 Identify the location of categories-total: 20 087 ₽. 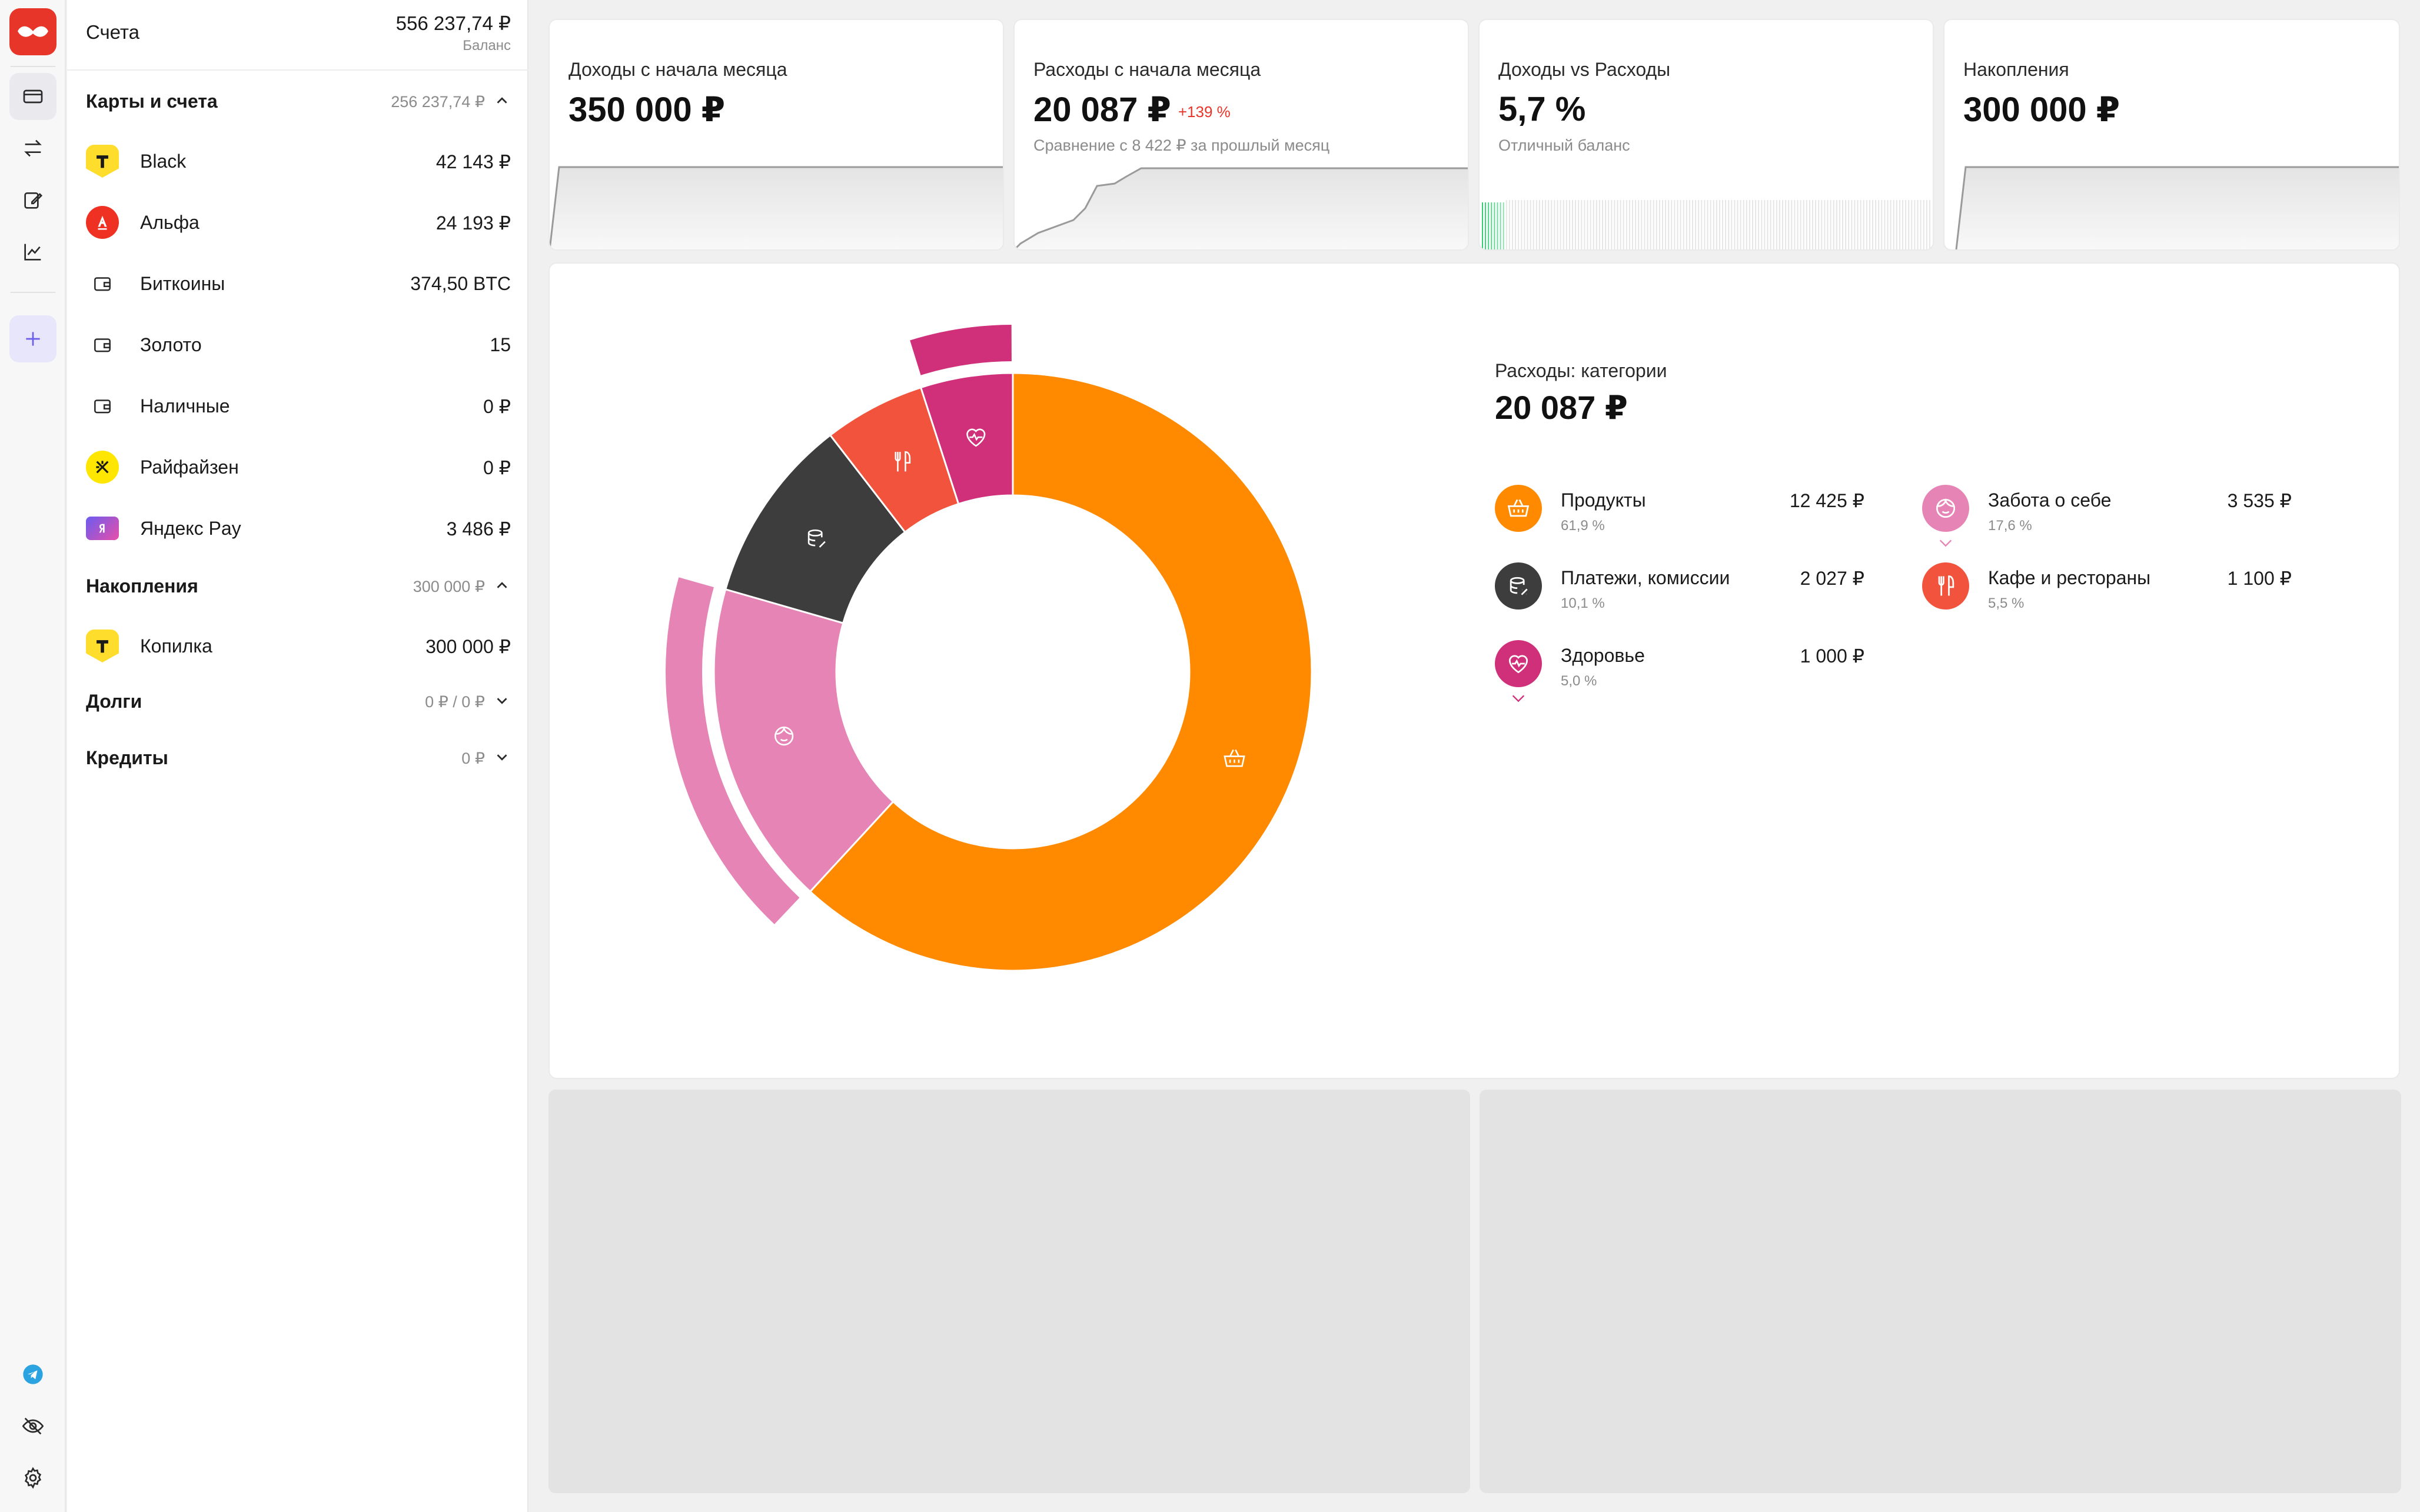
(1562, 407).